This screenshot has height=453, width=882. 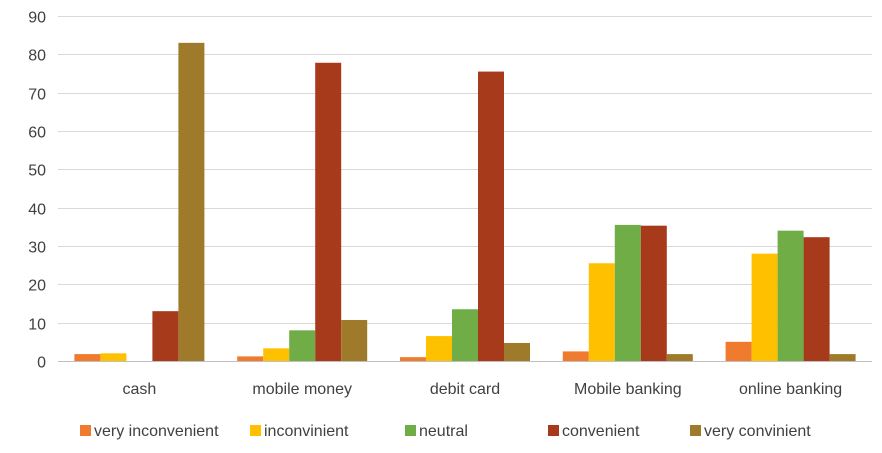 What do you see at coordinates (653, 293) in the screenshot?
I see `bar-convenient-Mobile-banking` at bounding box center [653, 293].